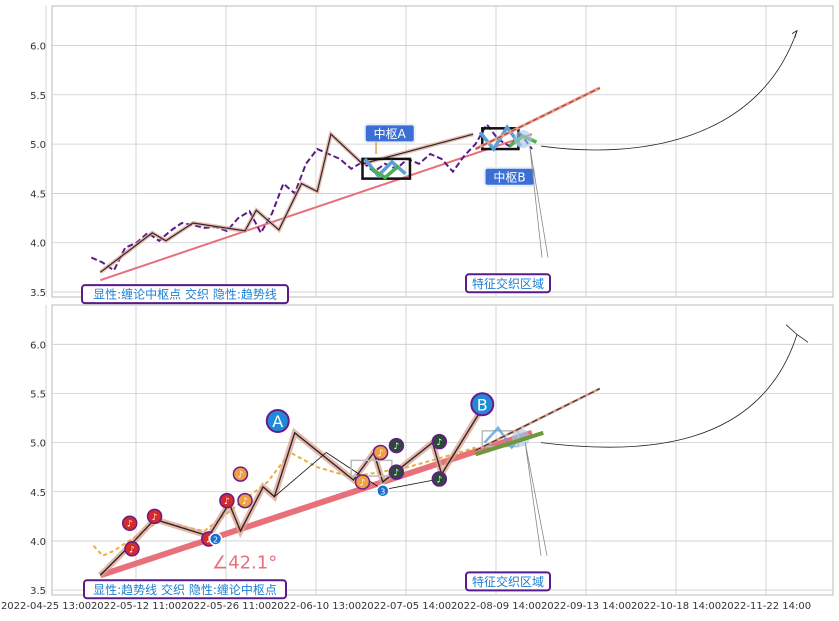  I want to click on marker-b, so click(482, 404).